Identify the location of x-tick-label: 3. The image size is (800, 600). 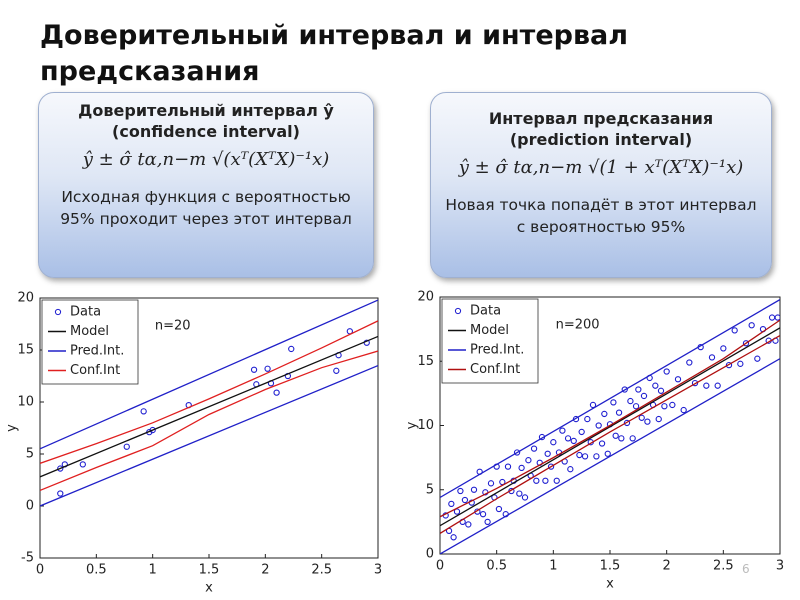
(780, 566).